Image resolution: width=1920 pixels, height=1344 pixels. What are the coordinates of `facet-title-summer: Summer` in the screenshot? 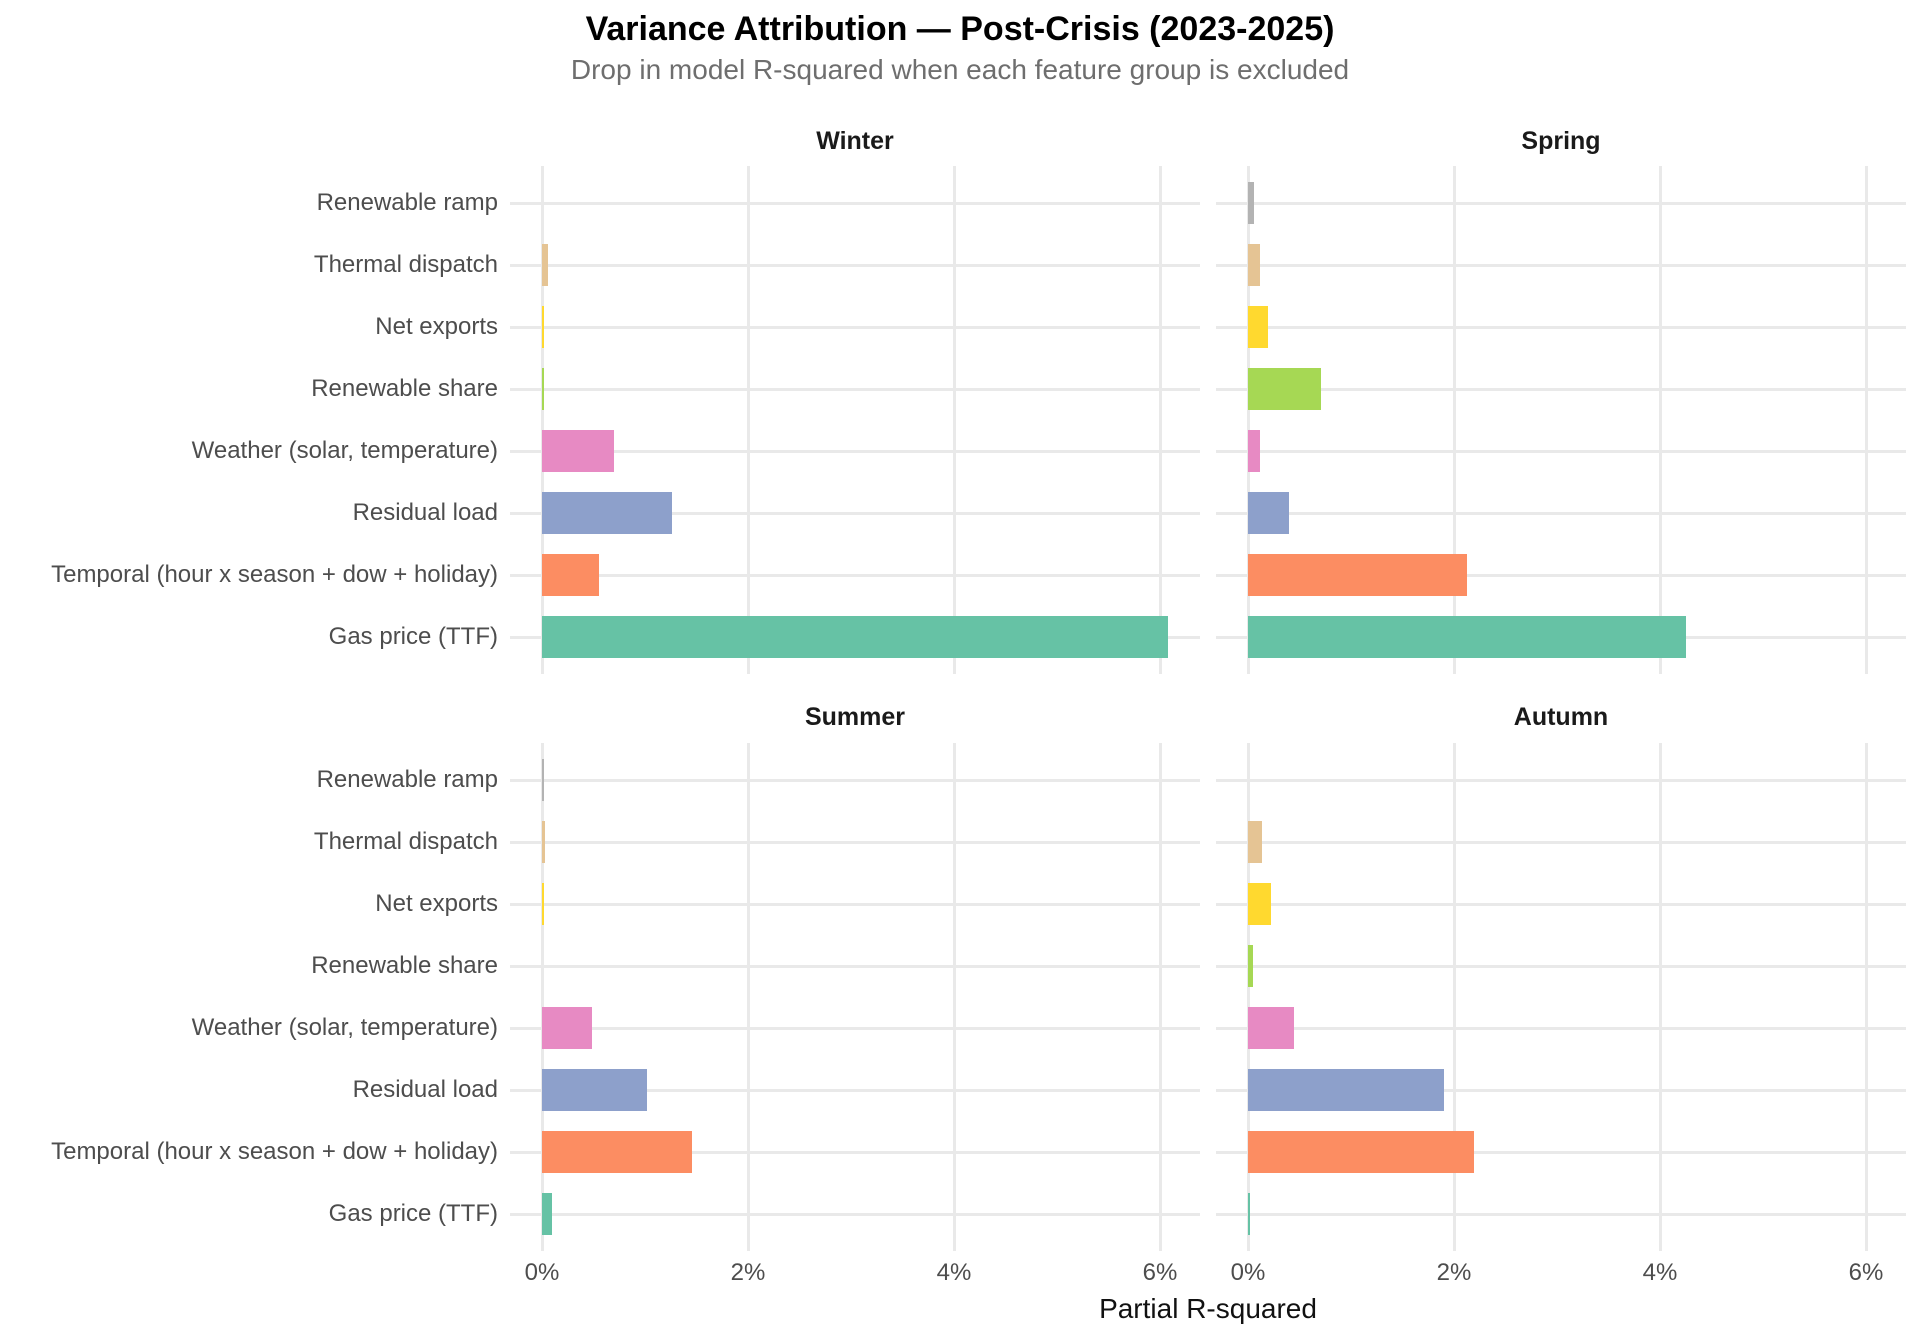 It's located at (855, 717).